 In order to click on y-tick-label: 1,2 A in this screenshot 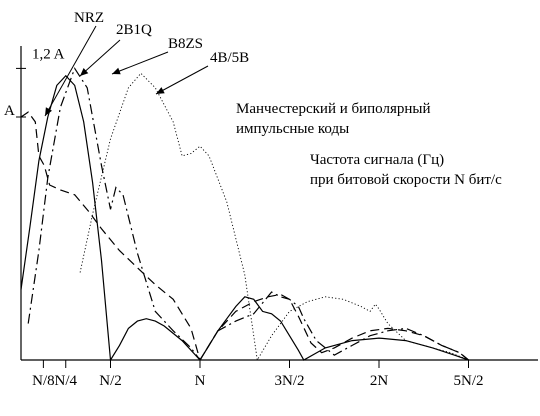, I will do `click(48, 54)`.